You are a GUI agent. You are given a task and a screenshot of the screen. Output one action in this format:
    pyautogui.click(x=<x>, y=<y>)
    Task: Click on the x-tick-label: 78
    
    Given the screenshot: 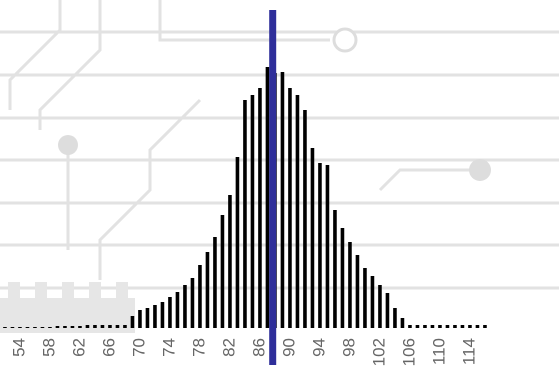 What is the action you would take?
    pyautogui.click(x=198, y=347)
    